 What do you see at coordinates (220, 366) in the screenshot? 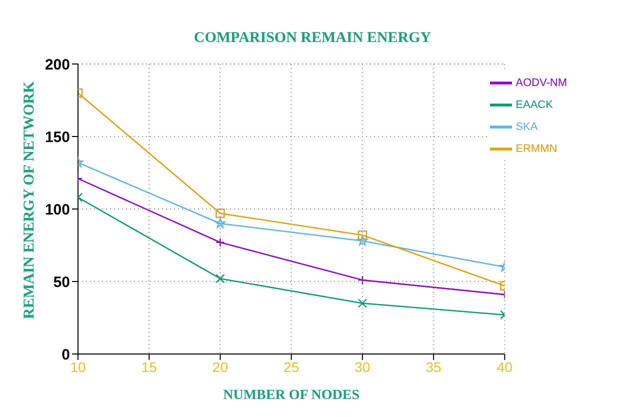
I see `x-tick-label: 20` at bounding box center [220, 366].